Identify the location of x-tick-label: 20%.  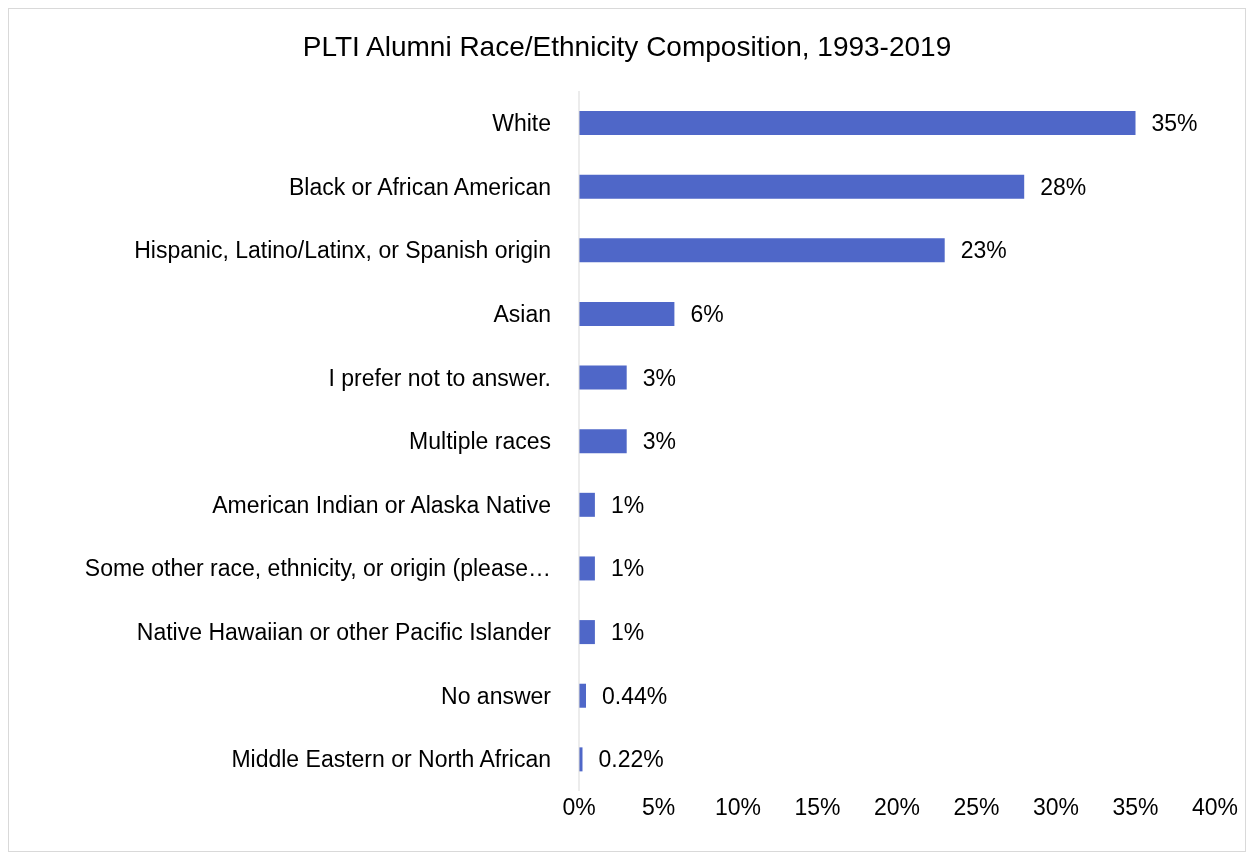
(897, 807).